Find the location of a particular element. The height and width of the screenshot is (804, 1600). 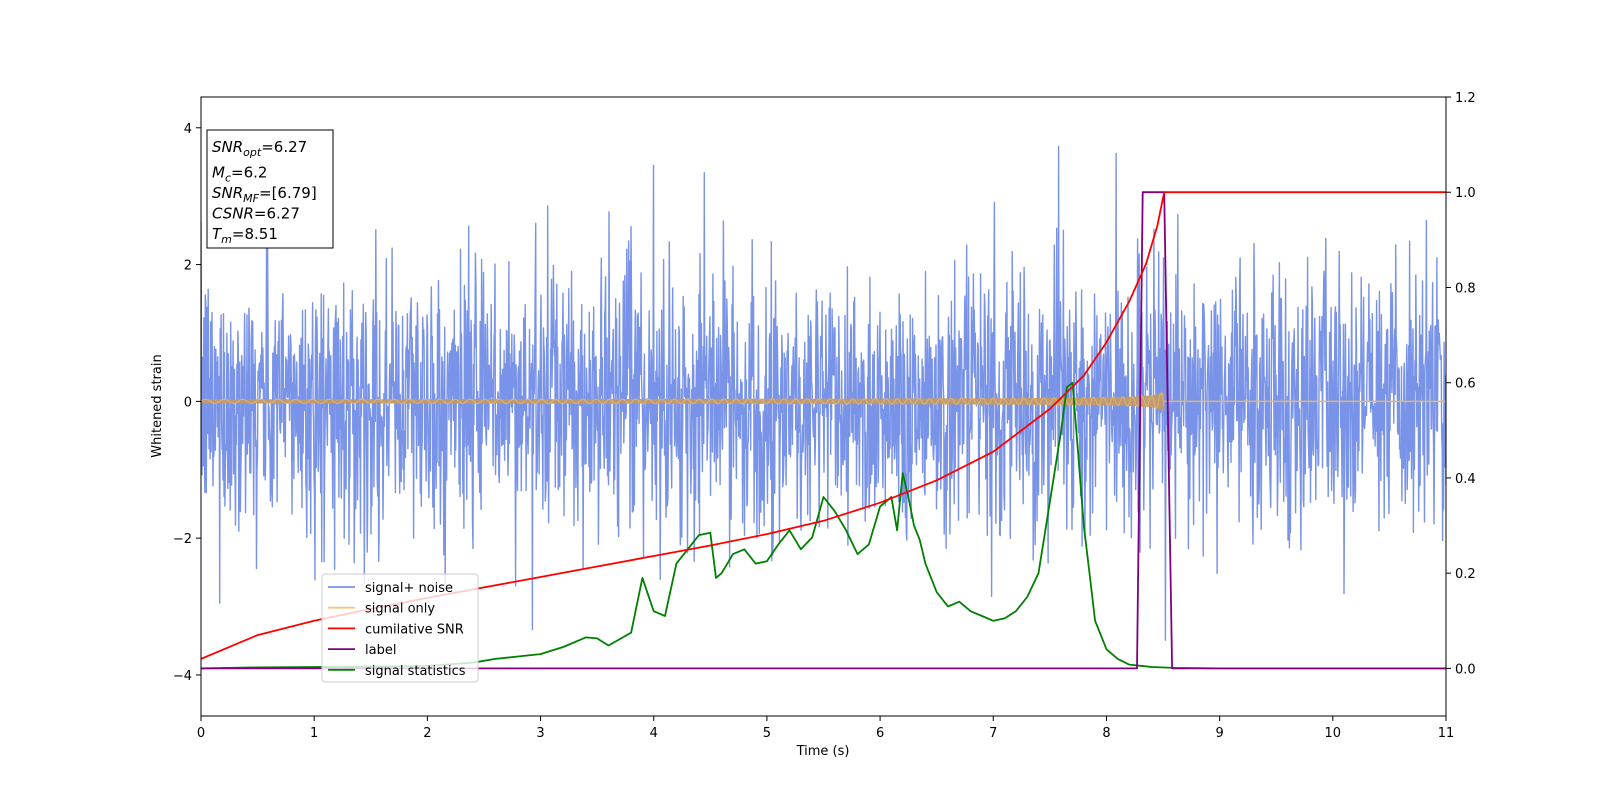

y-axis-label: Whitened strain is located at coordinates (157, 405).